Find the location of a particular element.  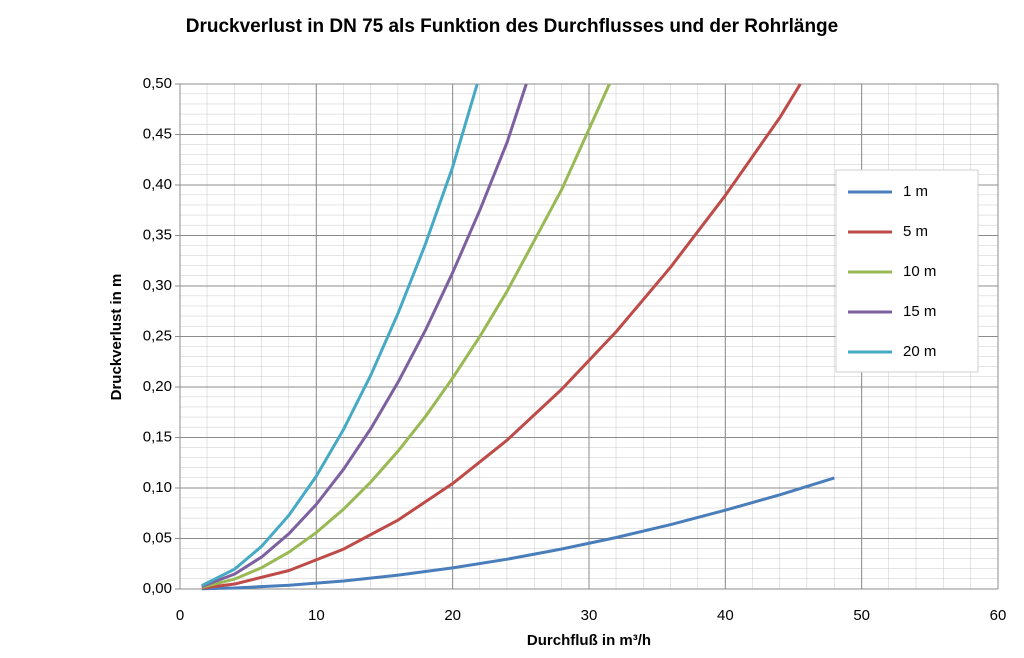

x-tick-label: 50 is located at coordinates (861, 615).